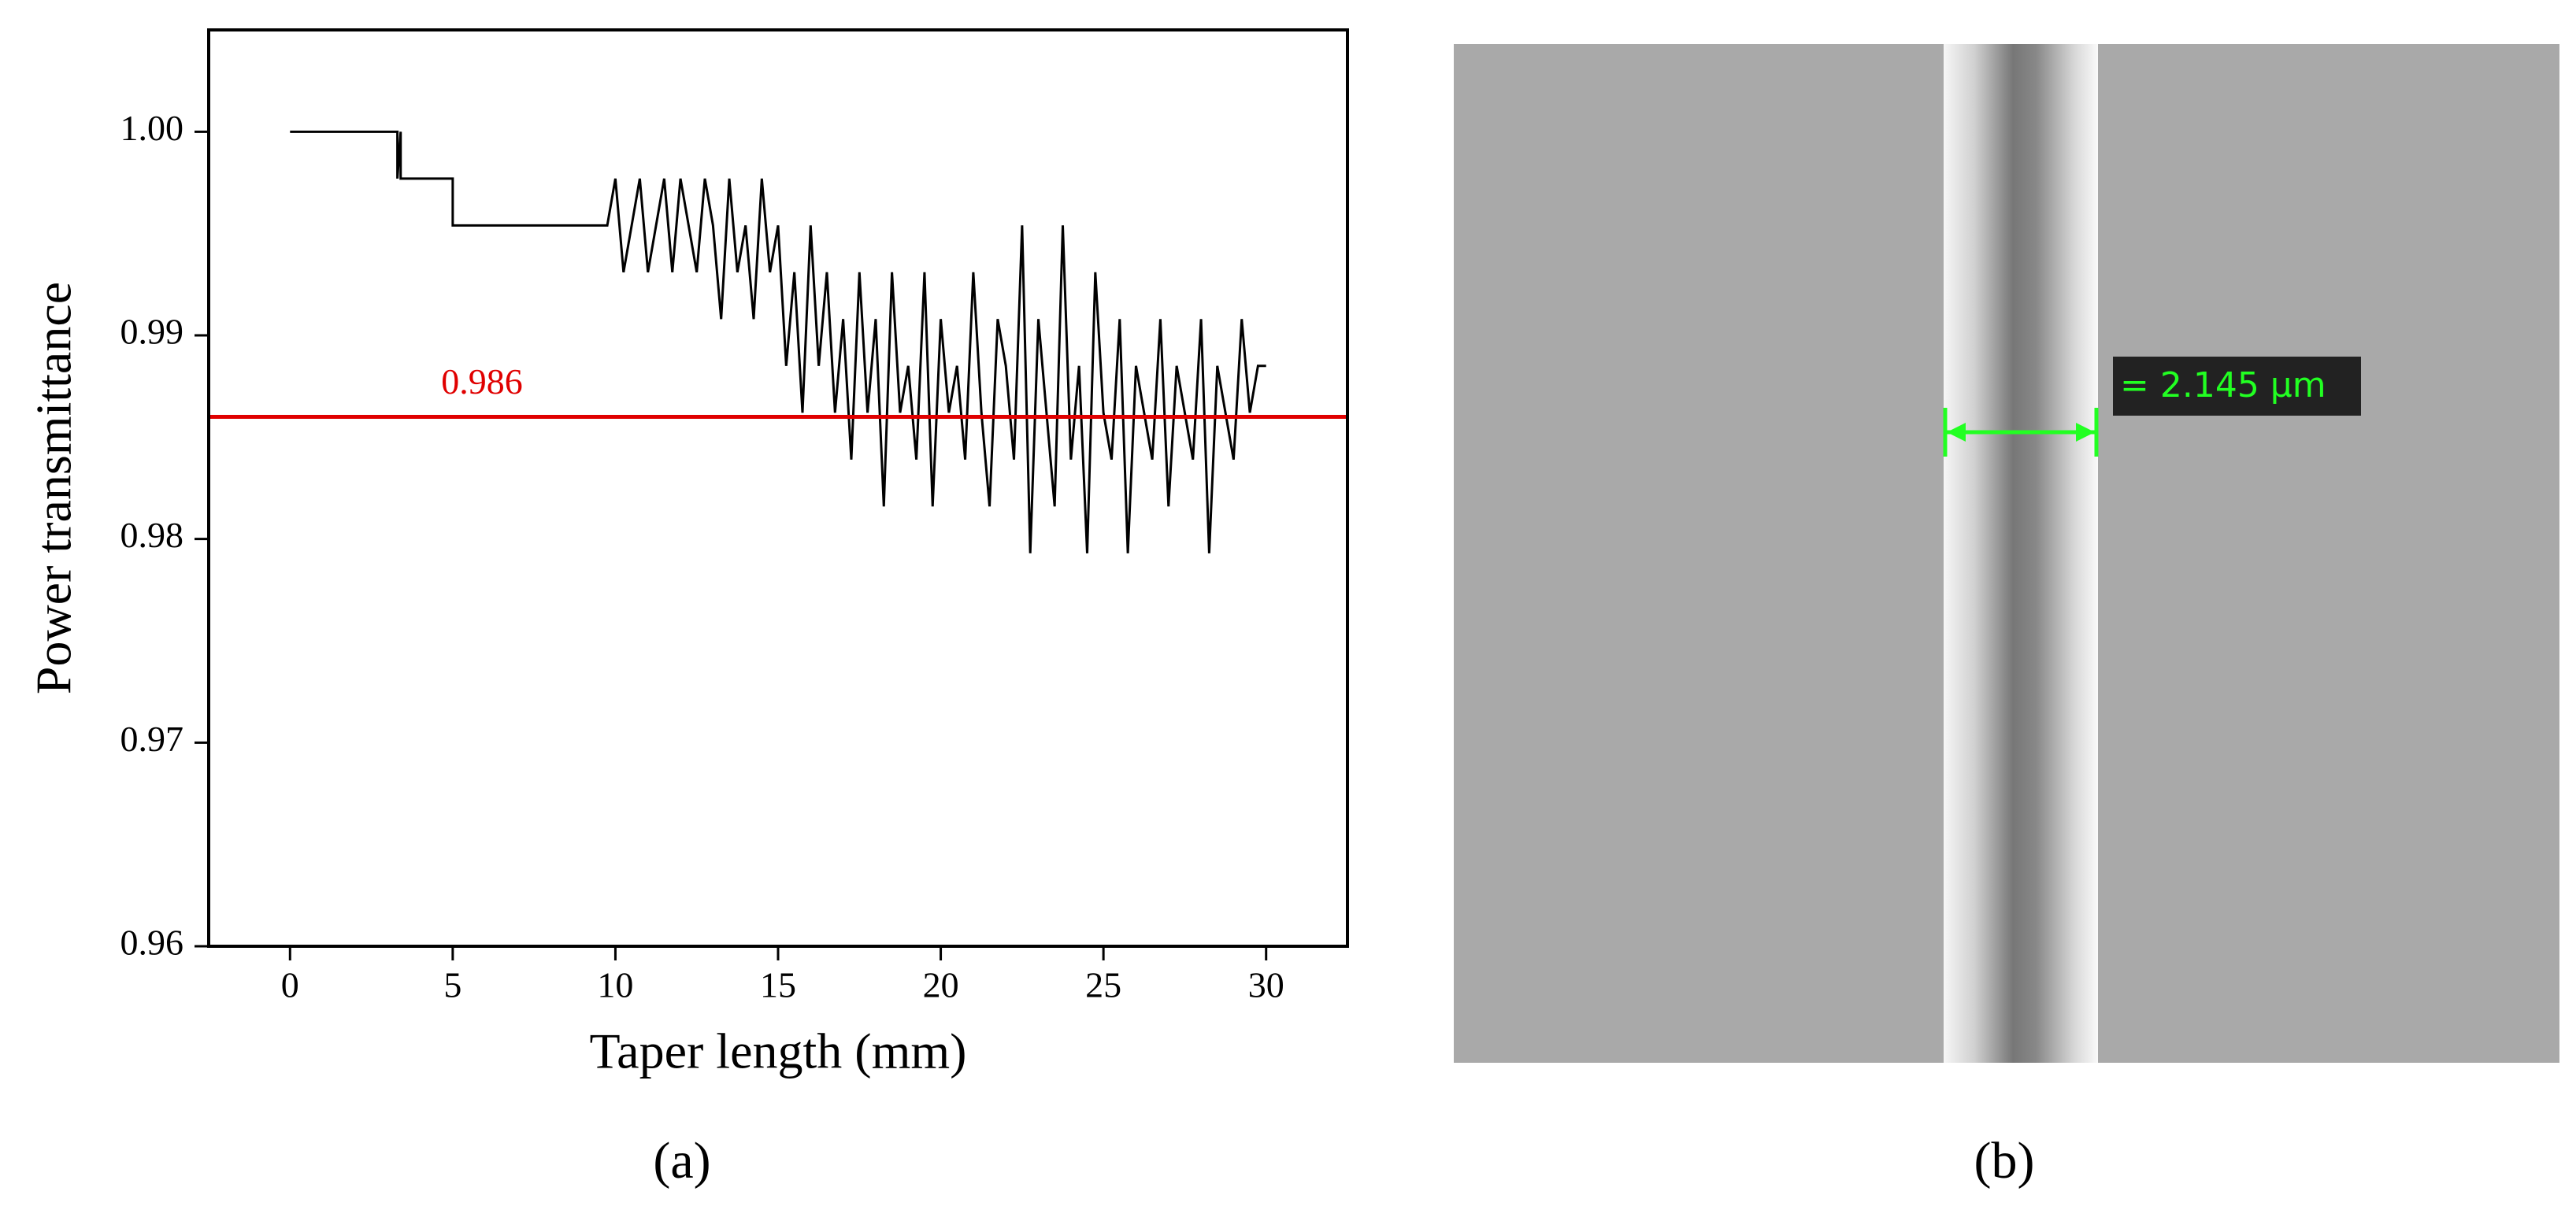 The width and height of the screenshot is (2576, 1221). What do you see at coordinates (152, 535) in the screenshot?
I see `y-tick-label: 0.98` at bounding box center [152, 535].